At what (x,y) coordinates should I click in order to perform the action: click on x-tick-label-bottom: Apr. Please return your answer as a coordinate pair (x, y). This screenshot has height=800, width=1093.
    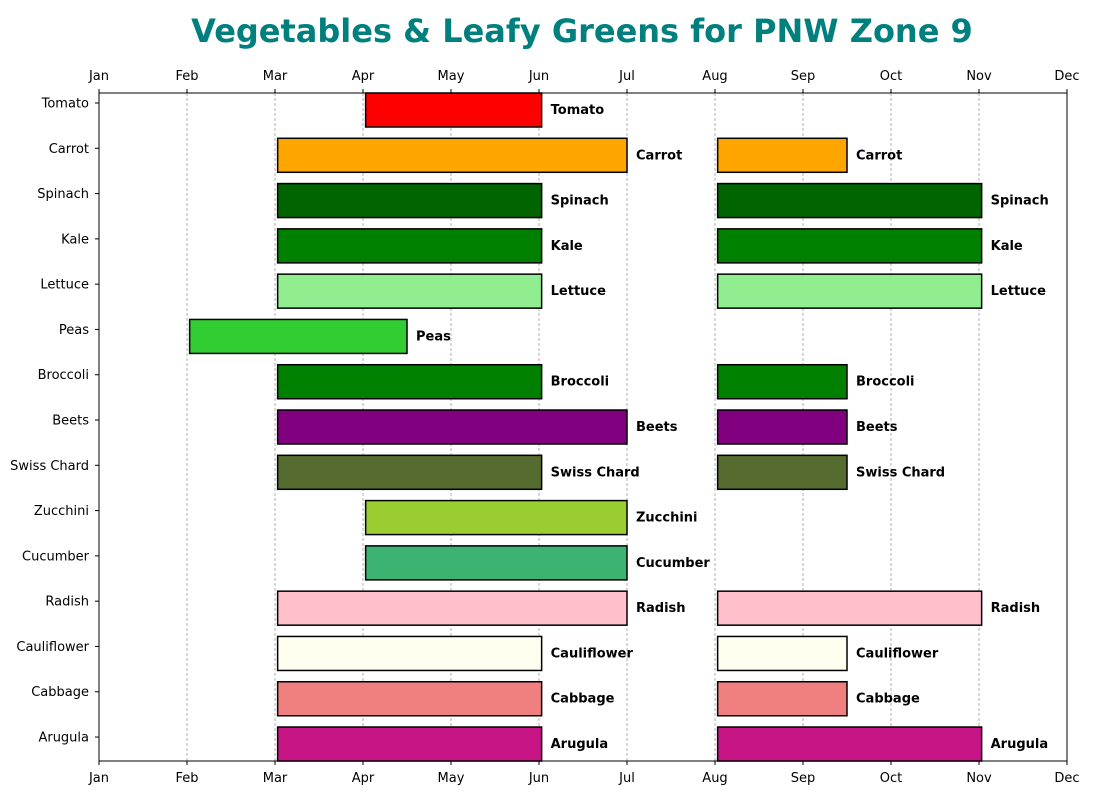
    Looking at the image, I should click on (363, 778).